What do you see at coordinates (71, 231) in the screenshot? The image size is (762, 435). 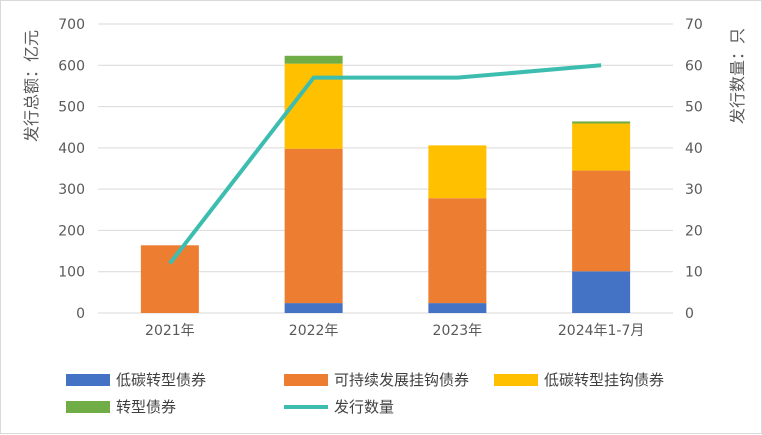 I see `y-tick-label: 200` at bounding box center [71, 231].